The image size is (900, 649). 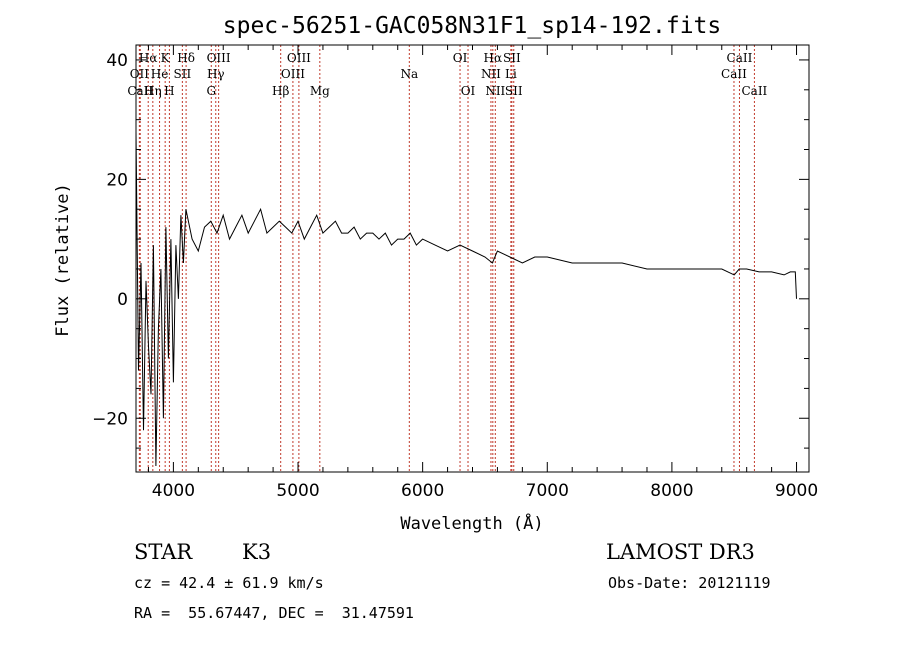 What do you see at coordinates (229, 583) in the screenshot?
I see `redshift-velocity: cz = 42.4 ± 61.9 km/s` at bounding box center [229, 583].